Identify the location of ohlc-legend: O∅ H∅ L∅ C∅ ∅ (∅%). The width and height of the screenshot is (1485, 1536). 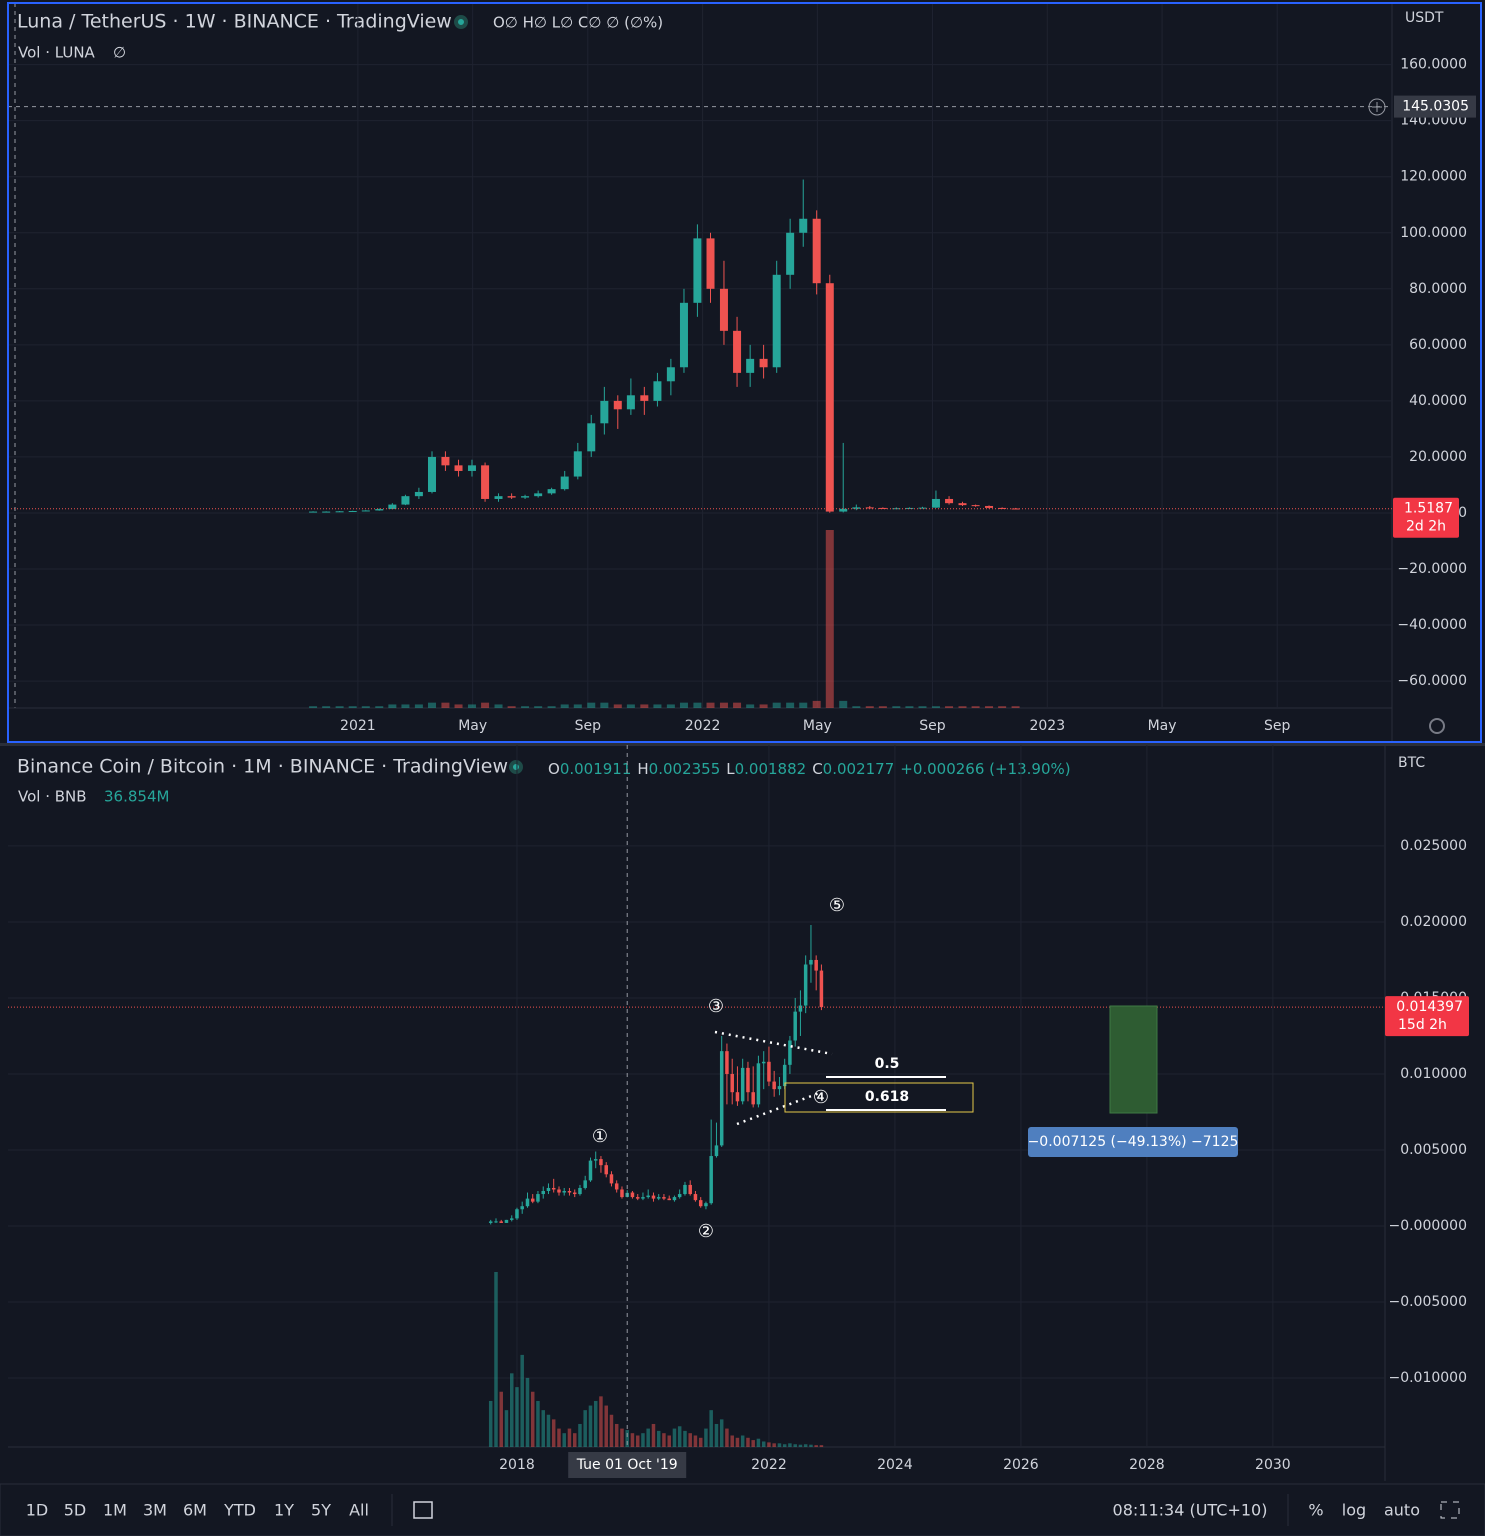
(578, 23).